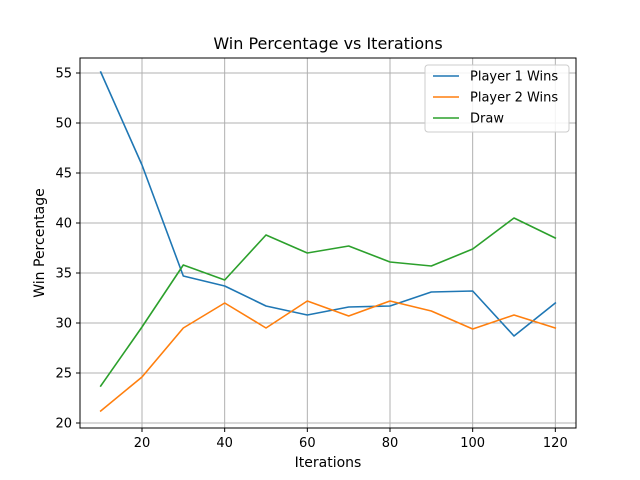  What do you see at coordinates (63, 374) in the screenshot?
I see `y-tick-label: 25` at bounding box center [63, 374].